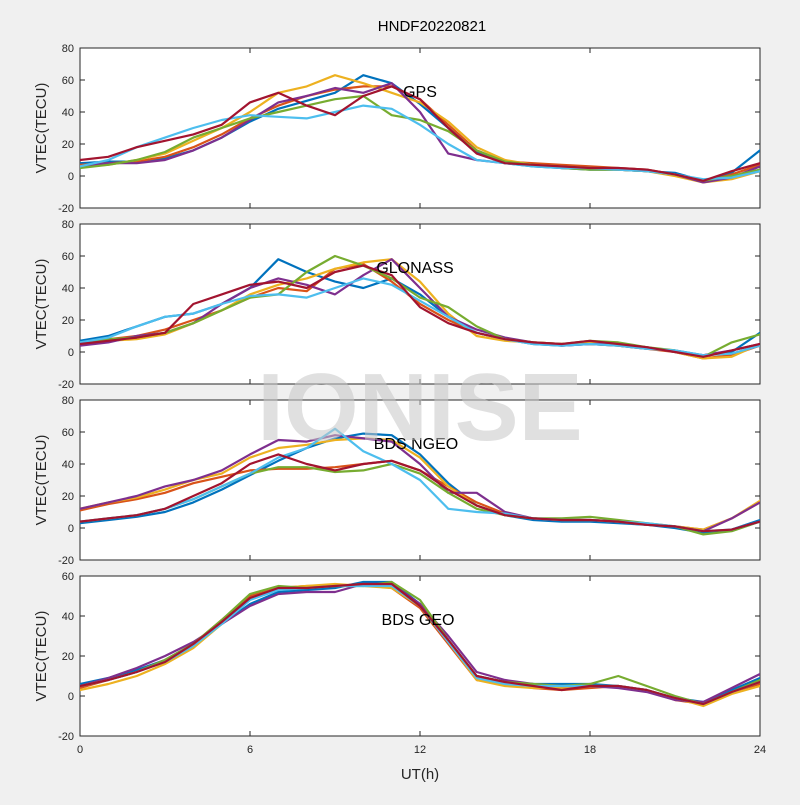  Describe the element at coordinates (80, 750) in the screenshot. I see `x-tick-label: 0` at that location.